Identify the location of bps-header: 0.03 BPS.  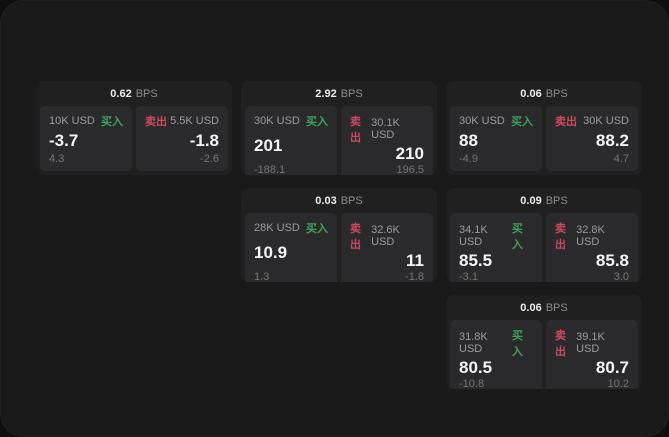
(339, 200).